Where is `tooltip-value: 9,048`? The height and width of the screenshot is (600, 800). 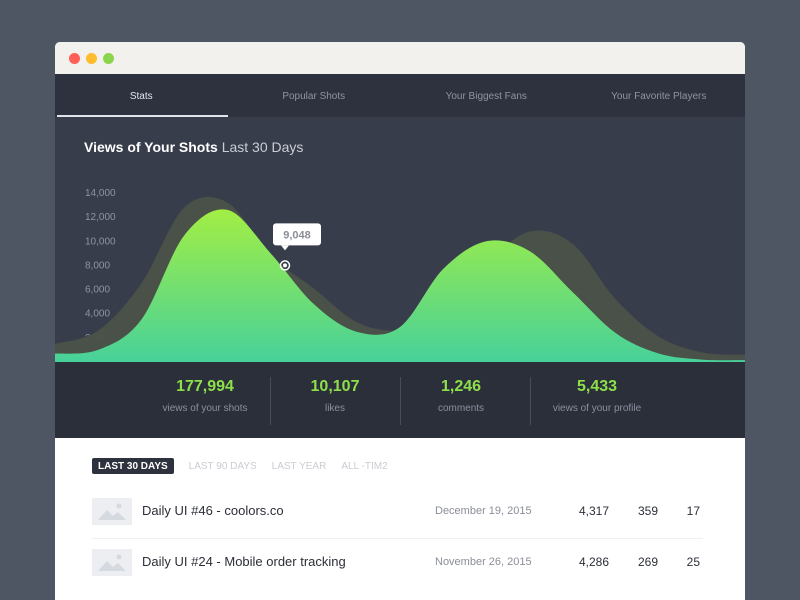
tooltip-value: 9,048 is located at coordinates (297, 235).